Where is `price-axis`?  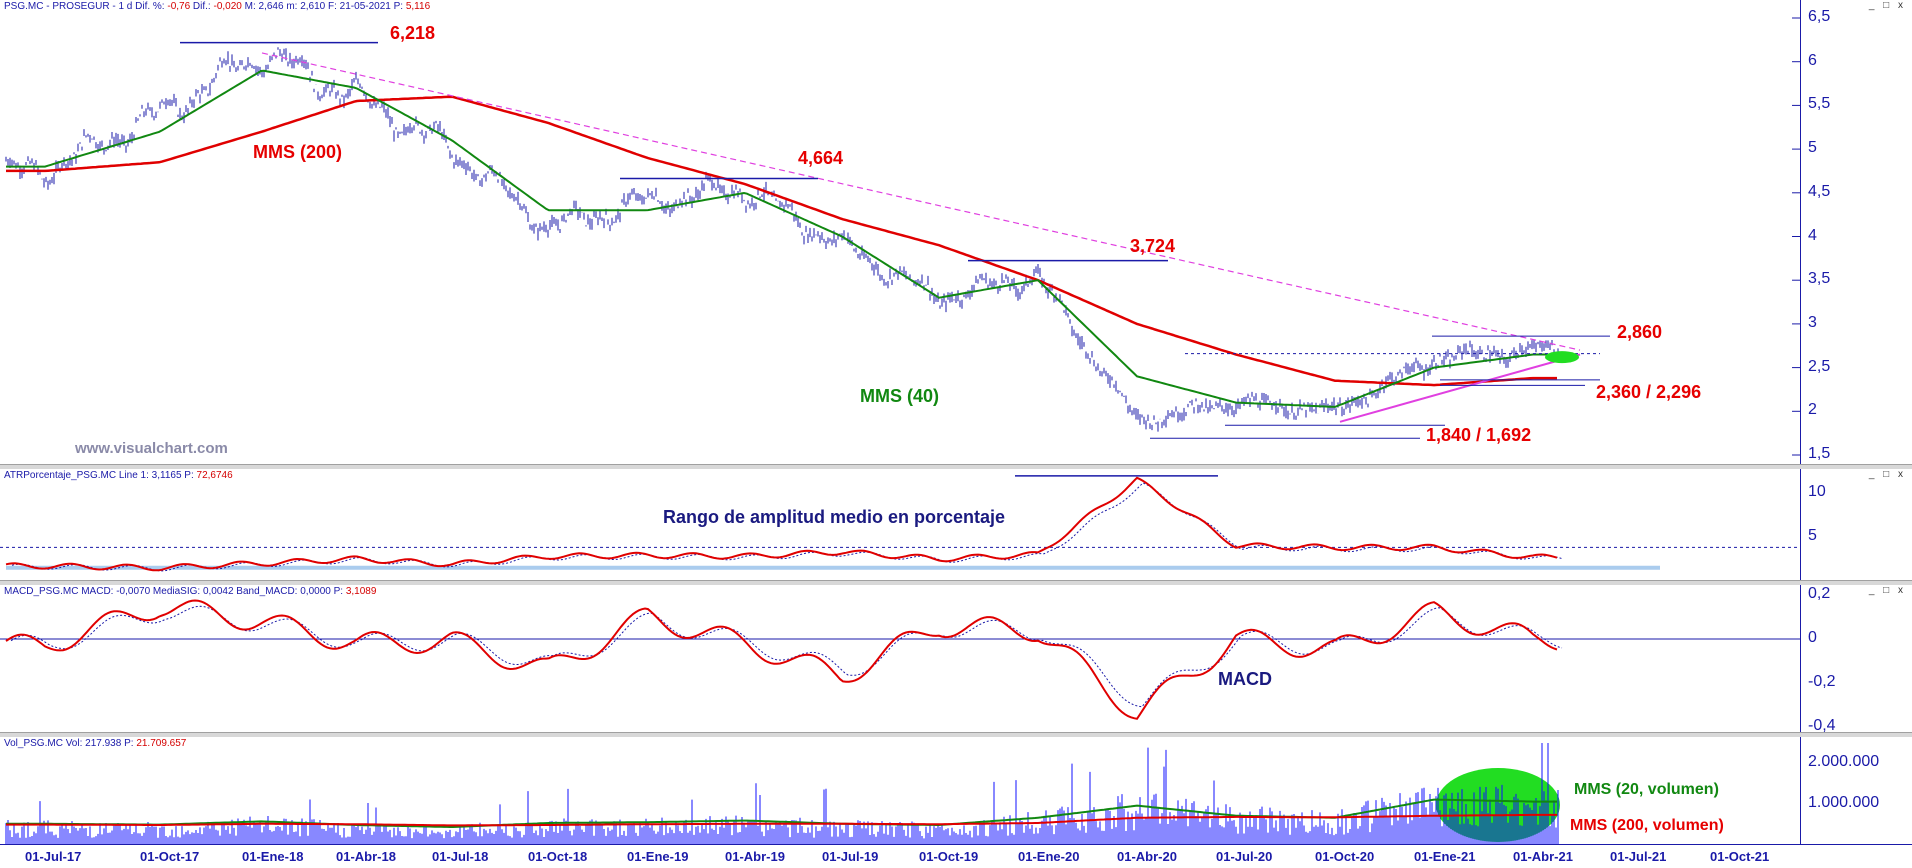 price-axis is located at coordinates (1856, 233).